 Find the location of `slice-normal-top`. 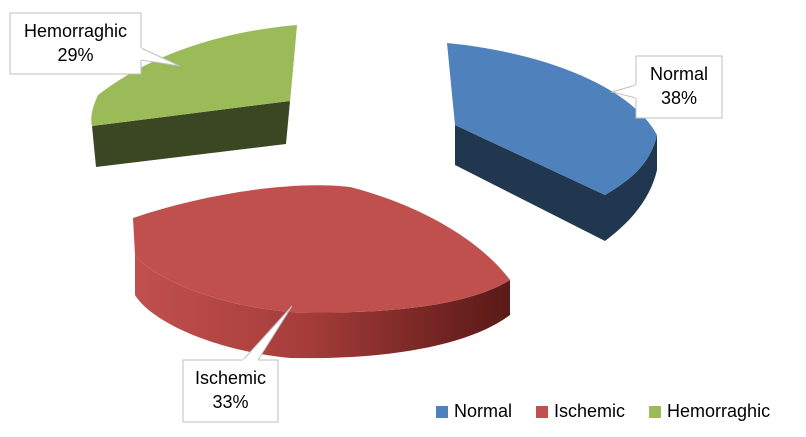

slice-normal-top is located at coordinates (552, 119).